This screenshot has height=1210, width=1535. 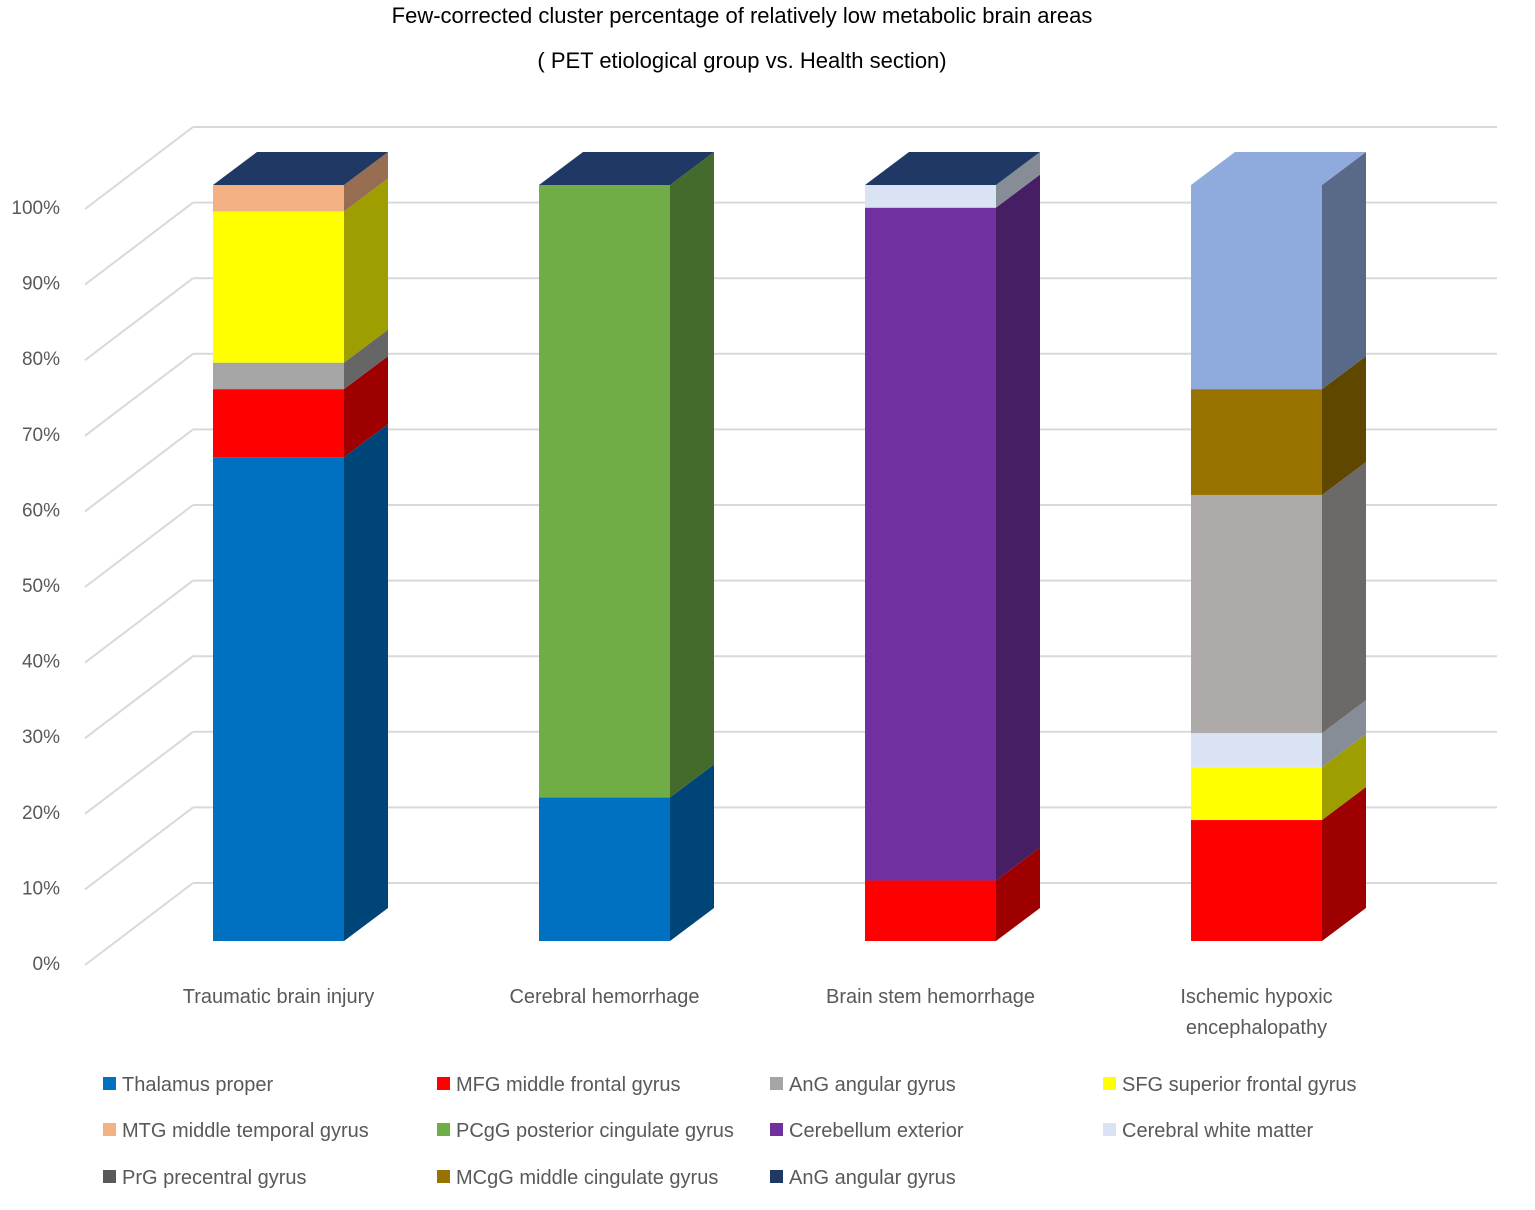 I want to click on legend-item: Thalamus proper, so click(x=188, y=1085).